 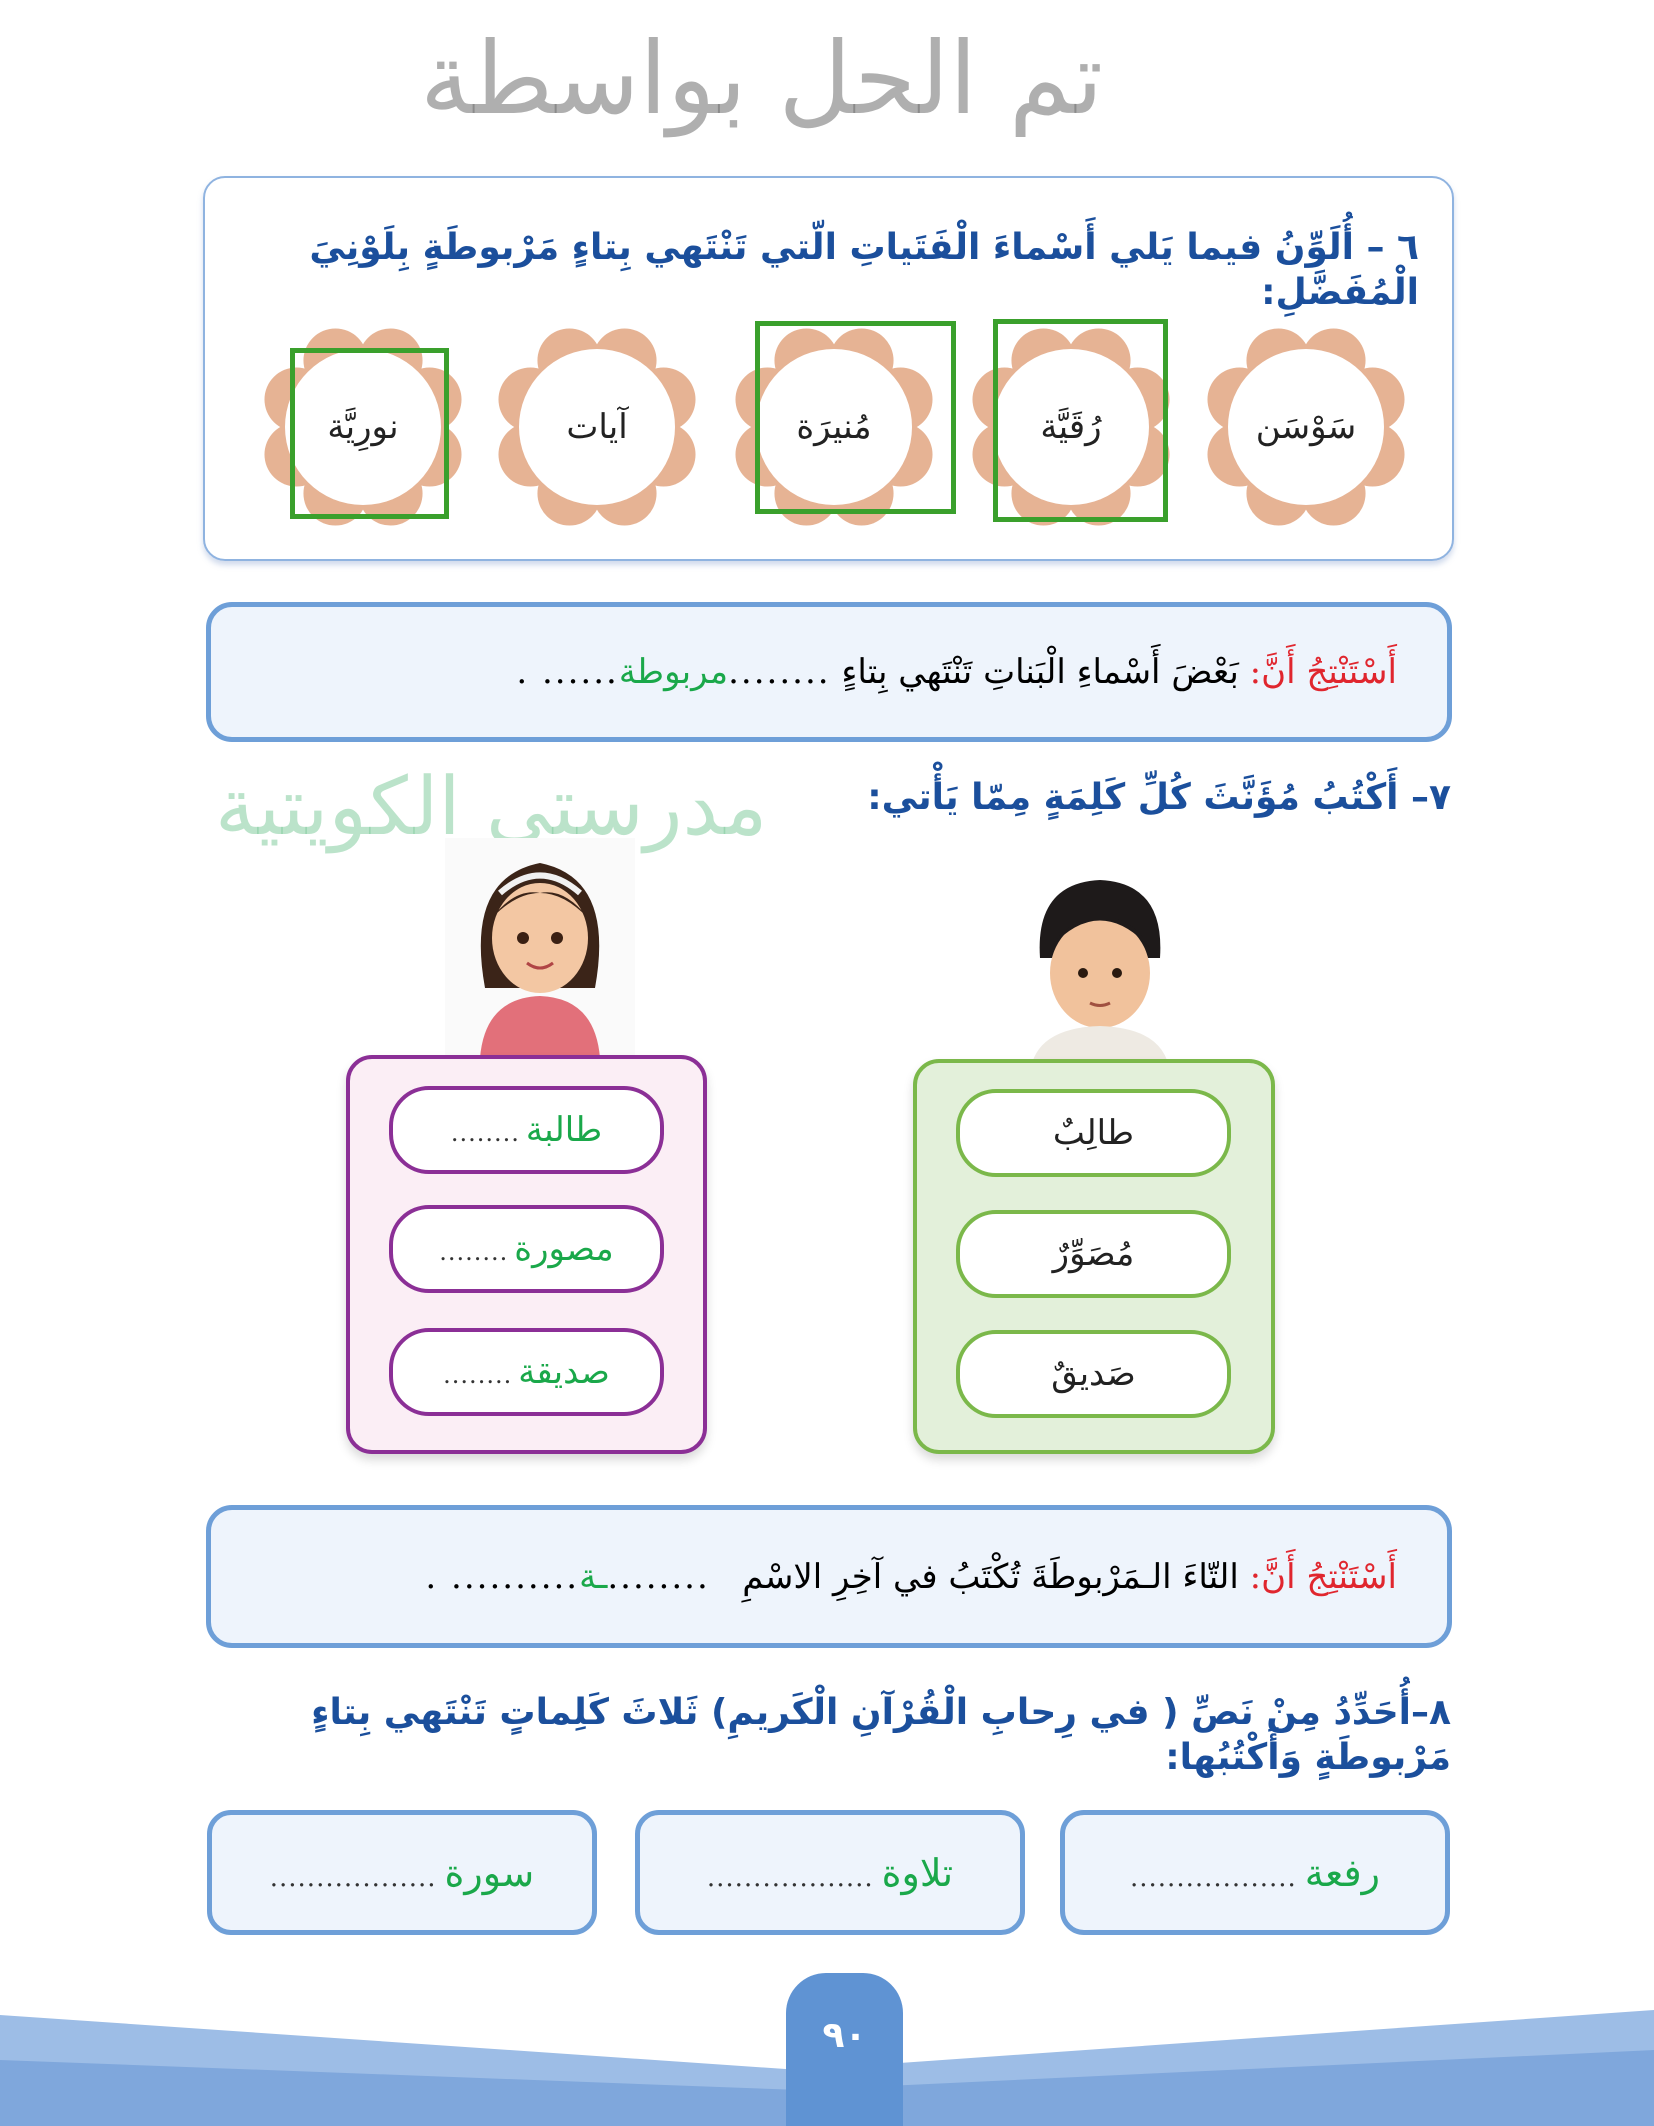 What do you see at coordinates (844, 2049) in the screenshot?
I see `page-number: ٩٠` at bounding box center [844, 2049].